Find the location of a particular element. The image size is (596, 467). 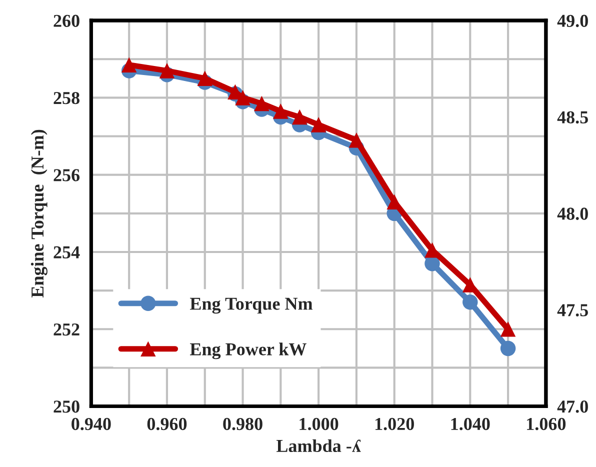

legend-label: Eng Torque Nm is located at coordinates (251, 306).